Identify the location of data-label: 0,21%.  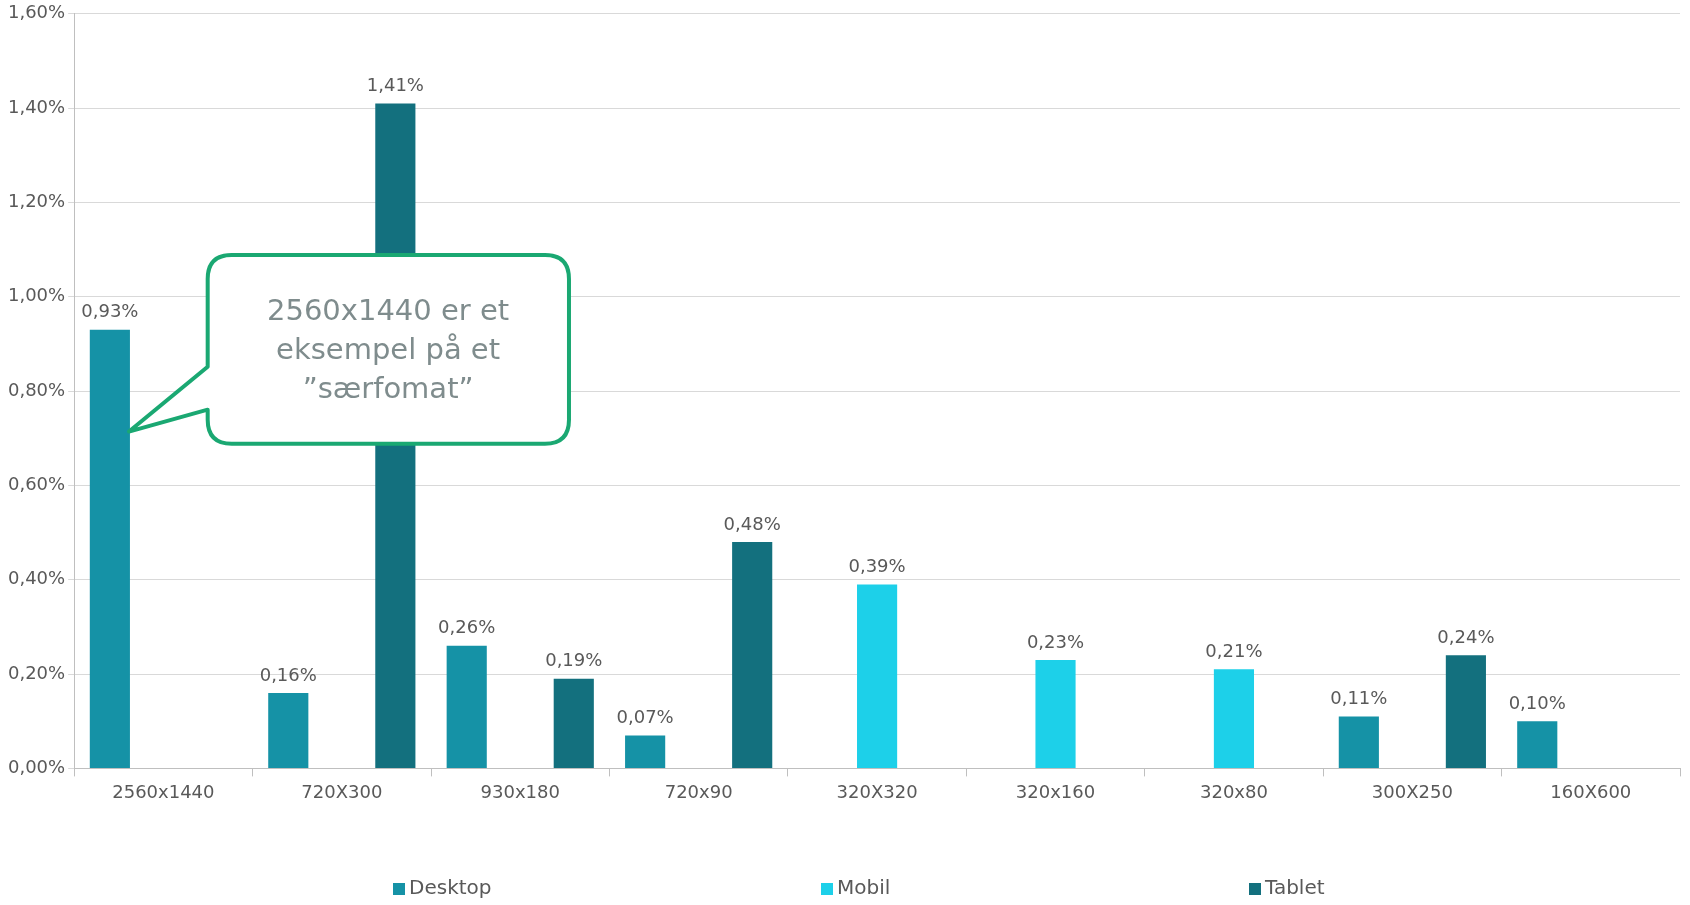
(1234, 651).